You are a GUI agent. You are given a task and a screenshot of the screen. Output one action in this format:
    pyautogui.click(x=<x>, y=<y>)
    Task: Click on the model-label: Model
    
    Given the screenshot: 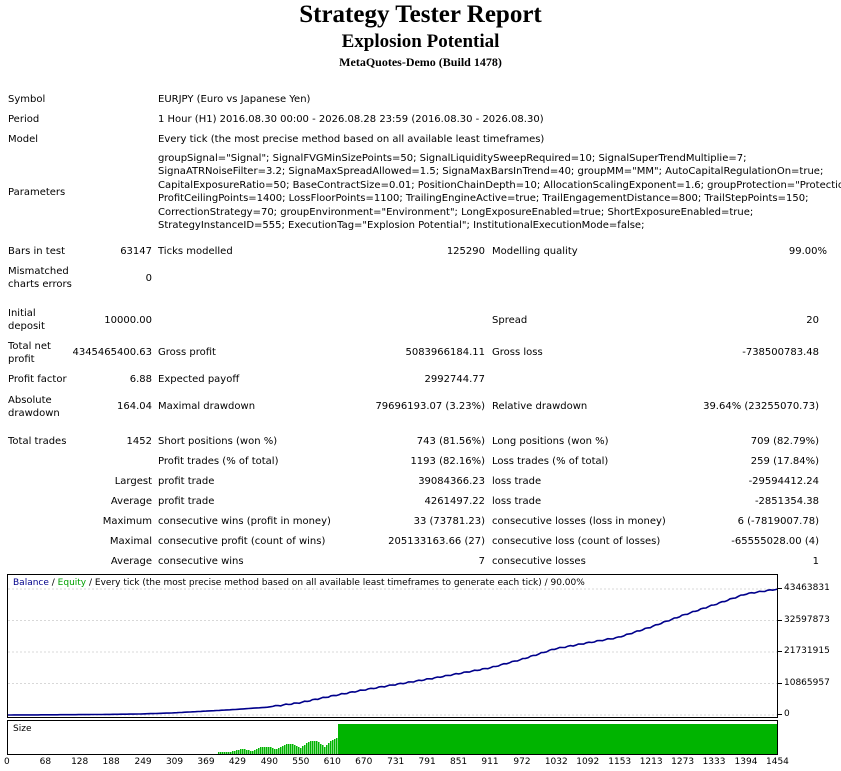 What is the action you would take?
    pyautogui.click(x=23, y=139)
    